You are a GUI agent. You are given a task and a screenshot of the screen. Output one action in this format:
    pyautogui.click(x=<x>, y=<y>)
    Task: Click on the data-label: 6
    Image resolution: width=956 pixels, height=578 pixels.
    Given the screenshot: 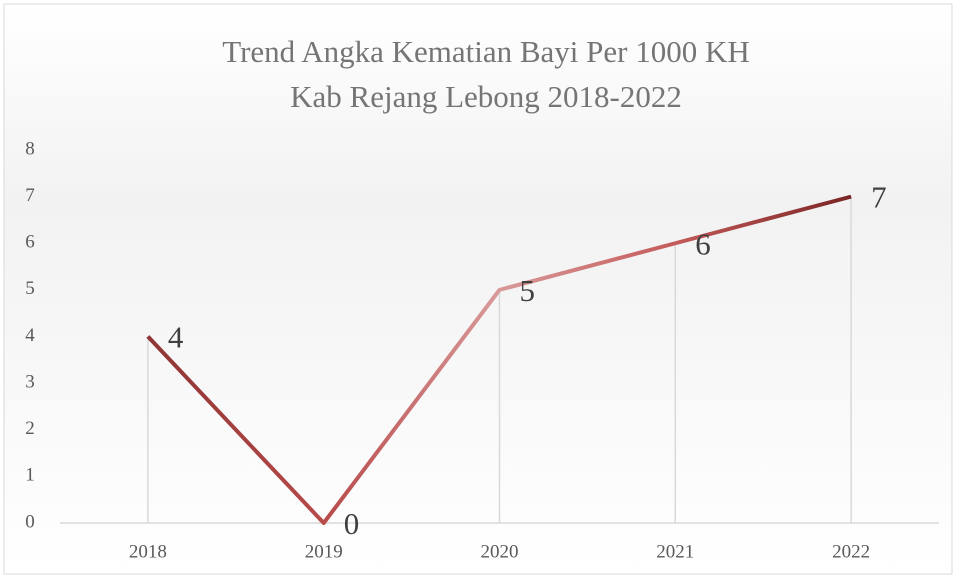 What is the action you would take?
    pyautogui.click(x=703, y=243)
    